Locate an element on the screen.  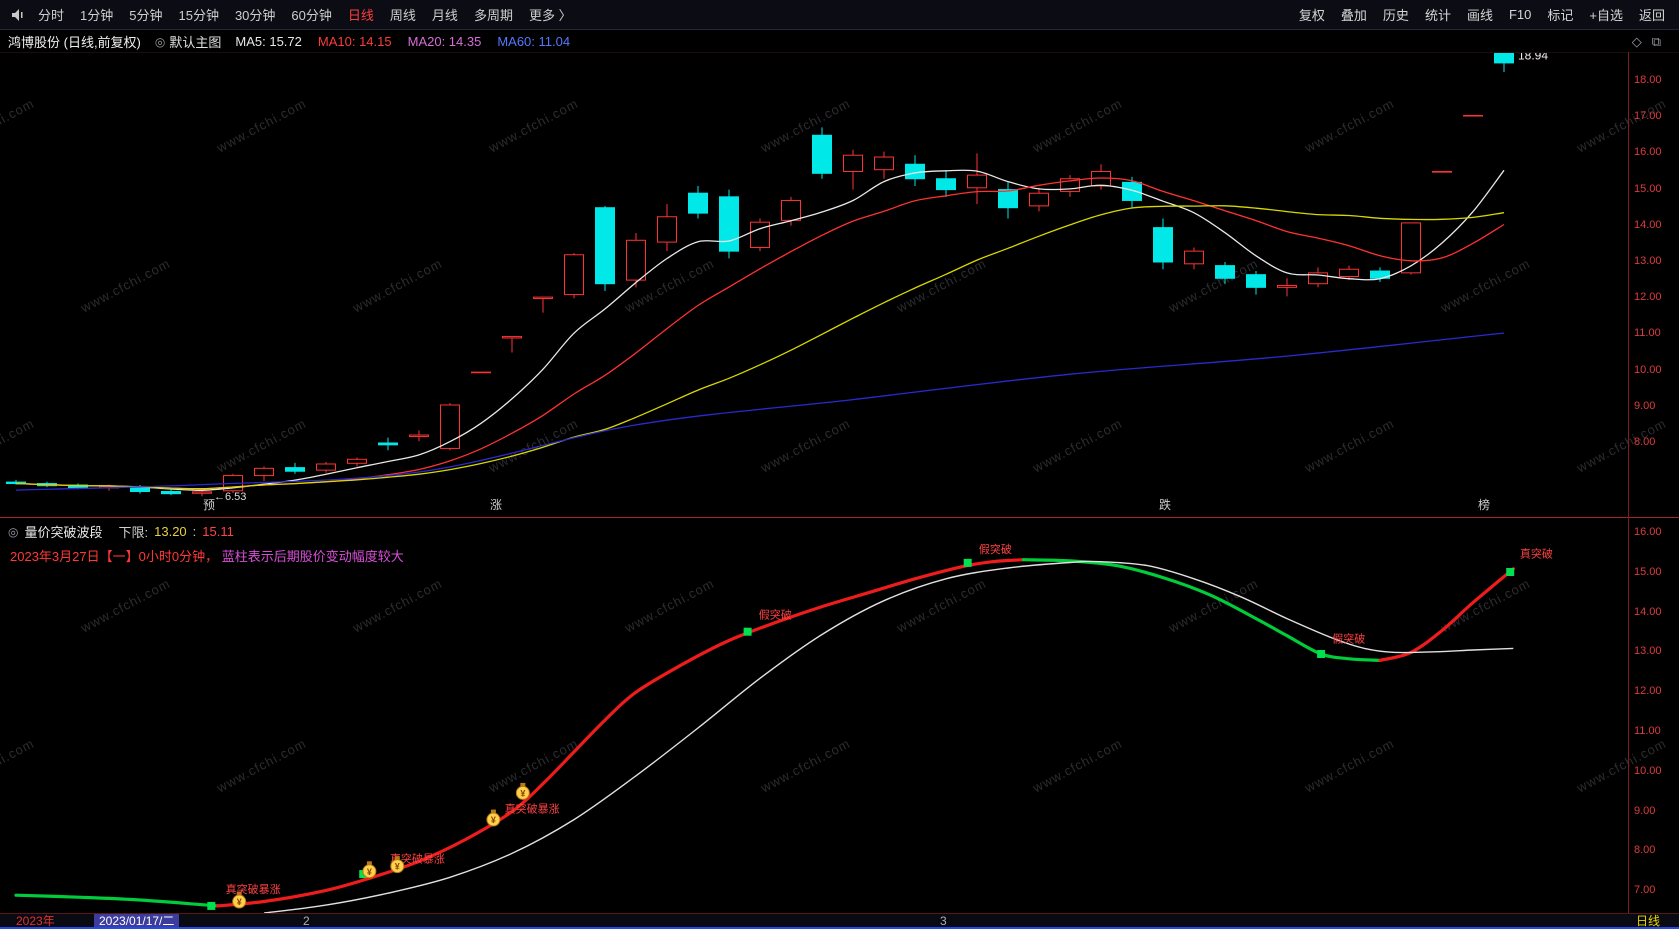
period-tab: 分时 is located at coordinates (51, 15).